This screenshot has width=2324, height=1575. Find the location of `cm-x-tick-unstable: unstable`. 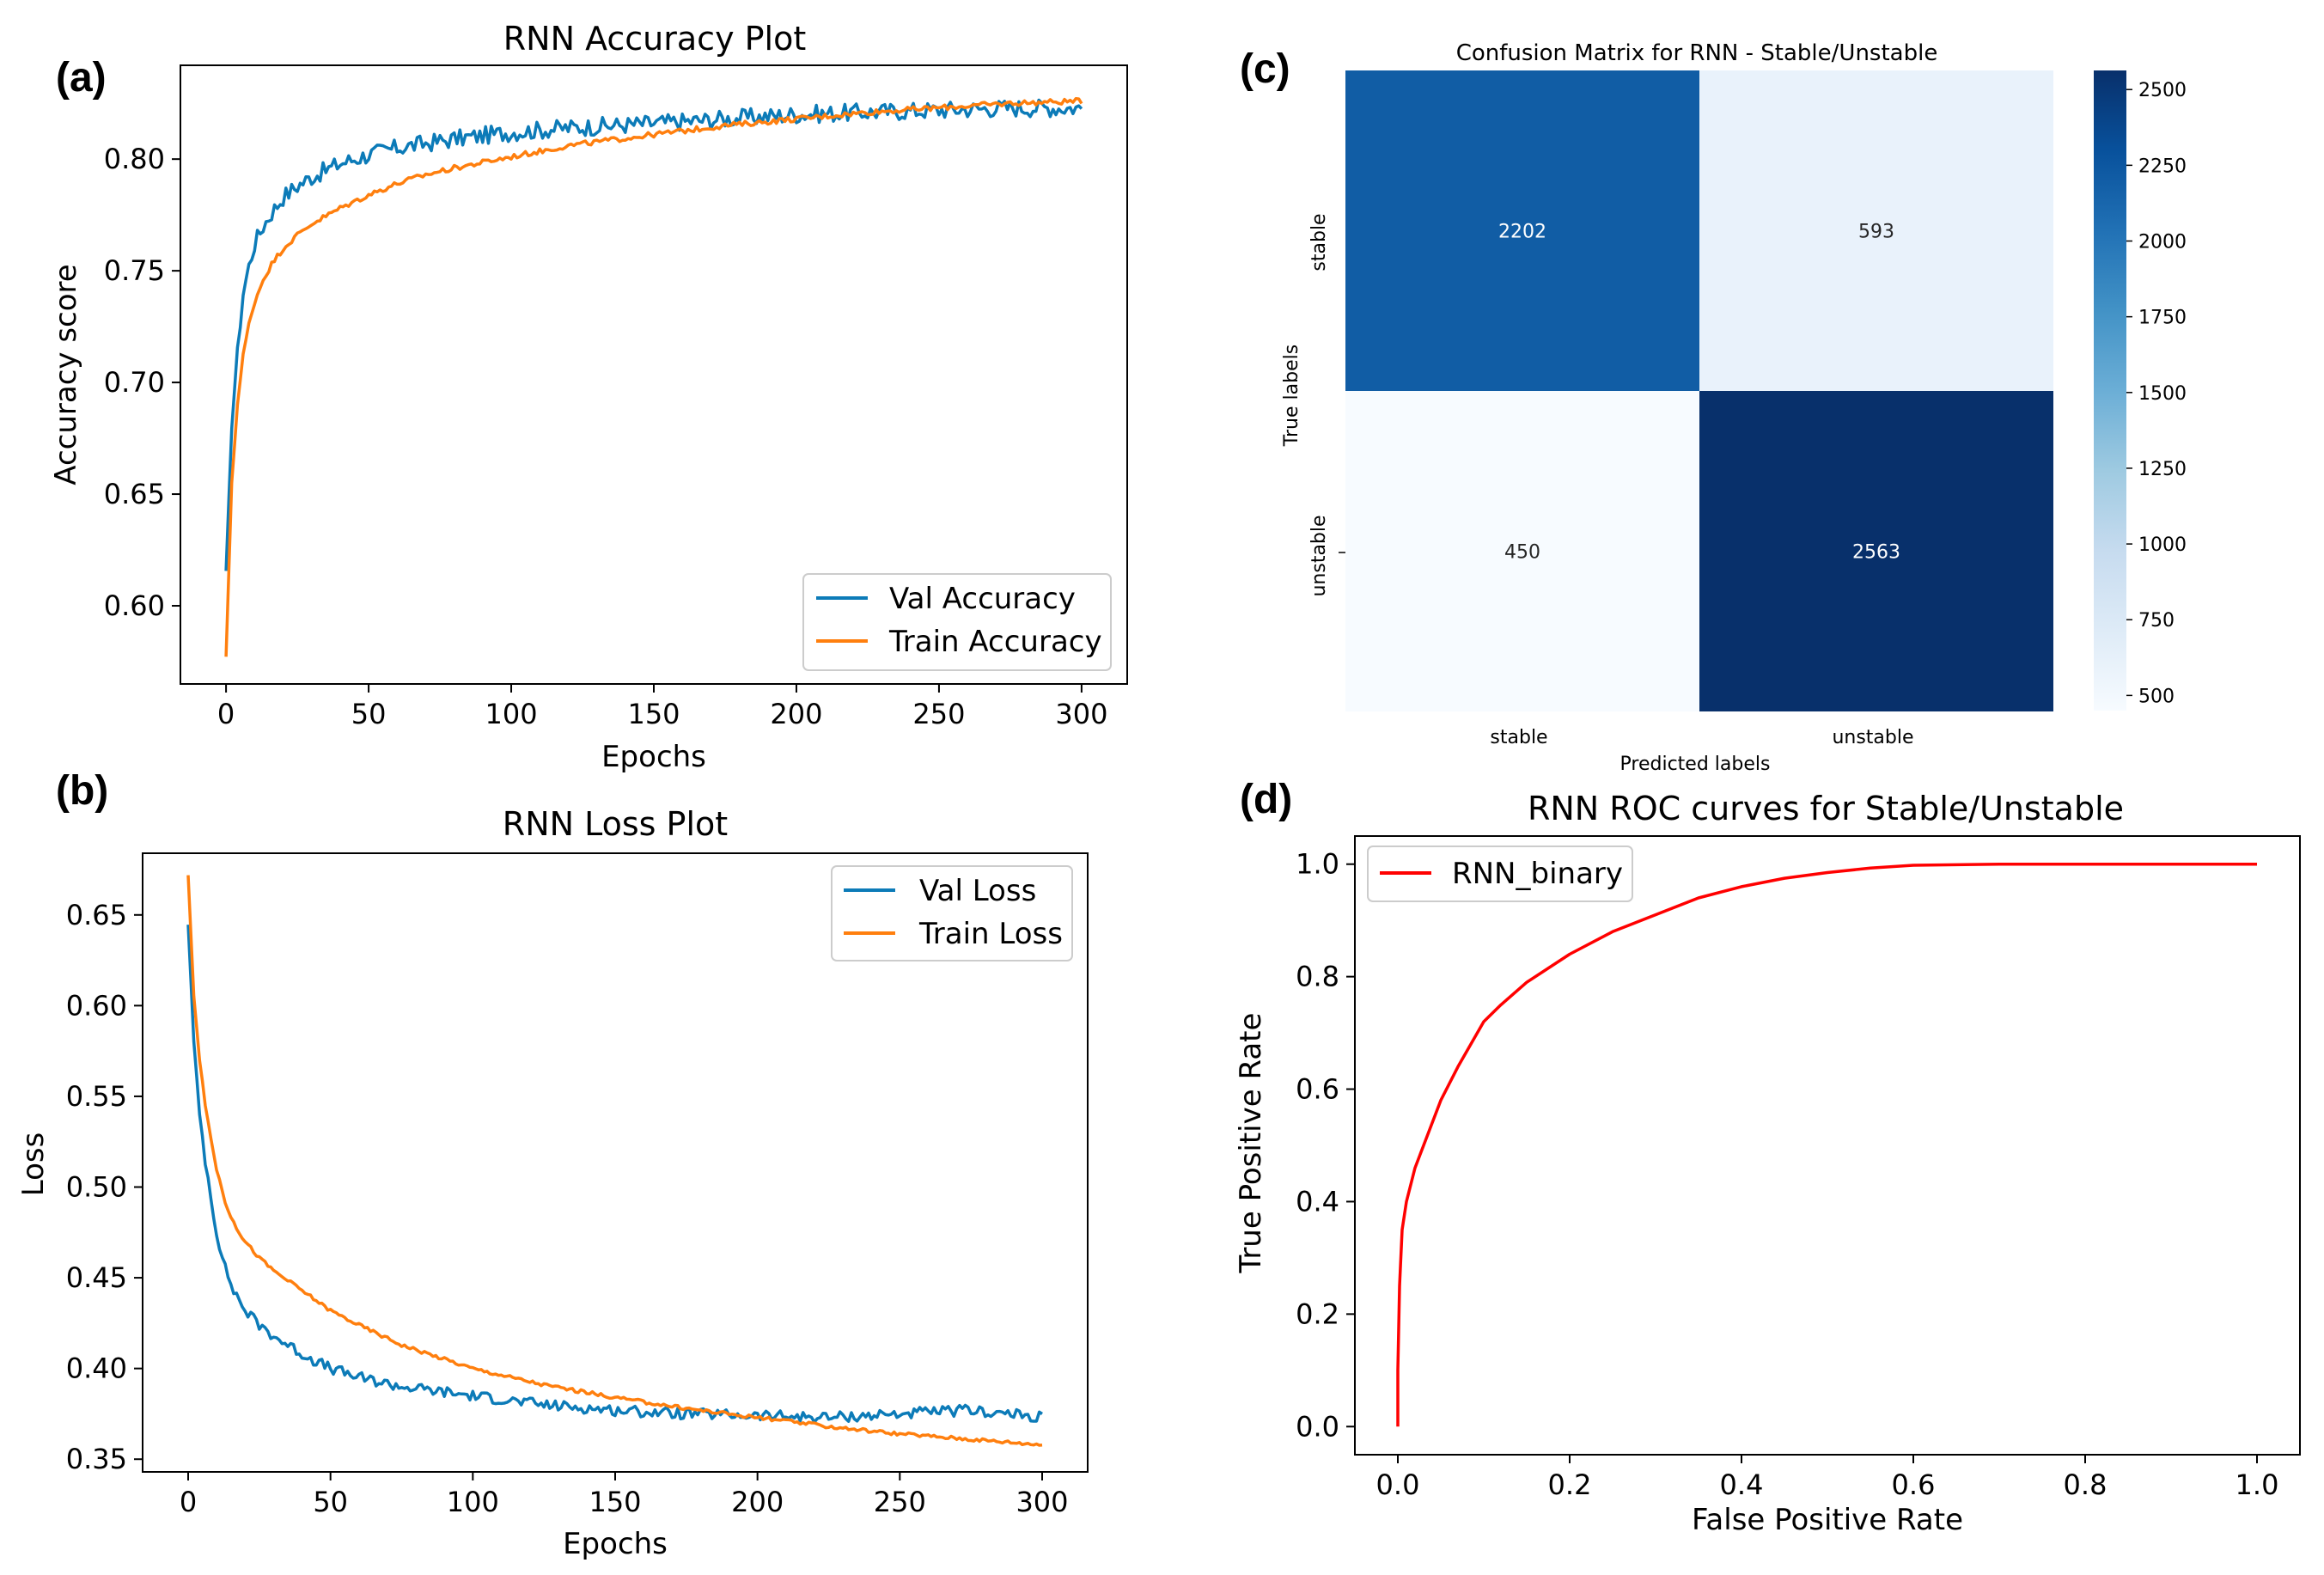

cm-x-tick-unstable: unstable is located at coordinates (1872, 737).